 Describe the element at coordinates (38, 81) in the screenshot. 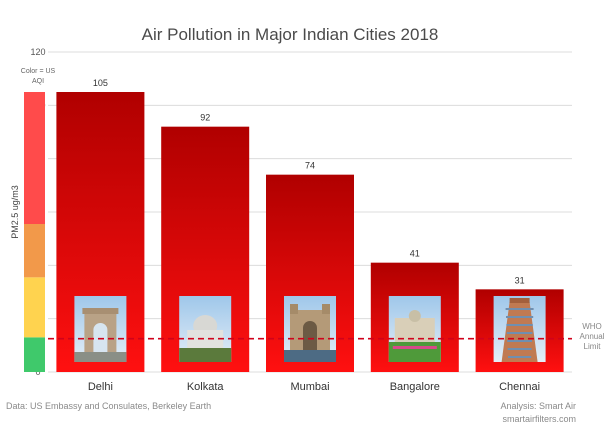

I see `aqi-legend-label: AQI` at that location.